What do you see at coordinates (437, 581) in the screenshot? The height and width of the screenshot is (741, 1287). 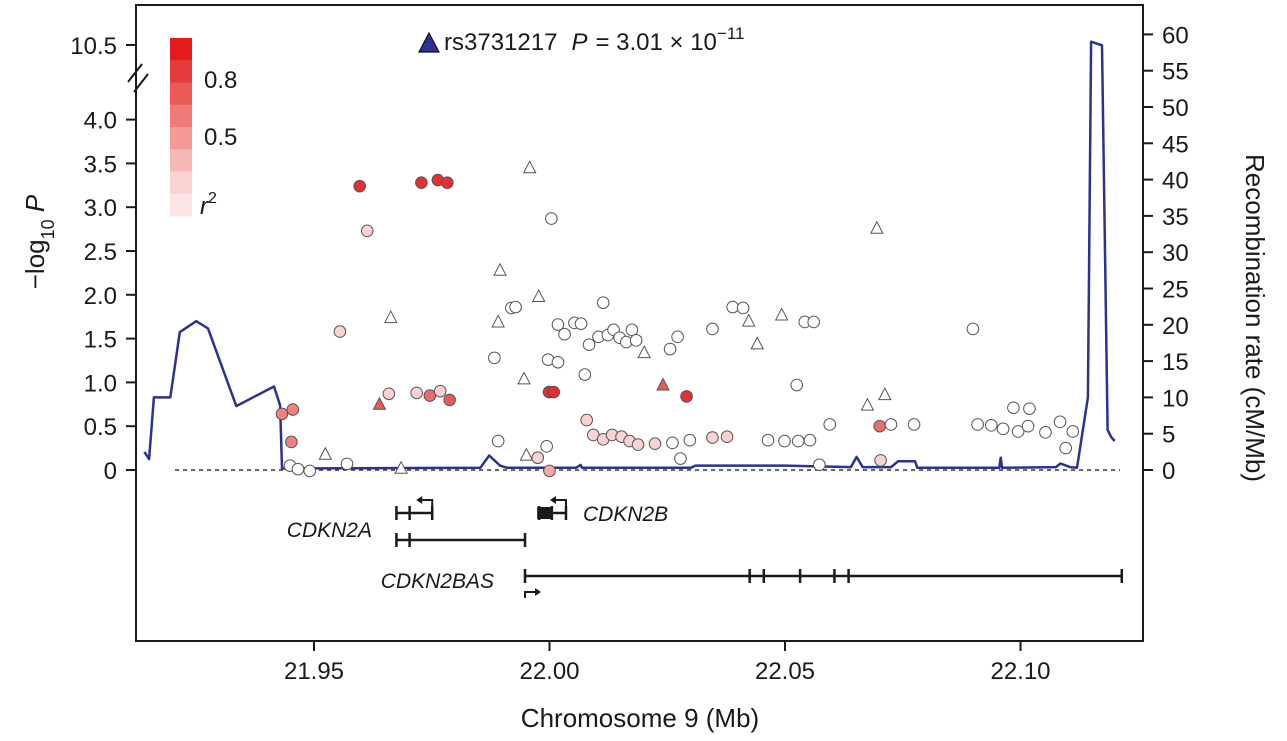 I see `gene-label-cdkn2bas: CDKN2BAS` at bounding box center [437, 581].